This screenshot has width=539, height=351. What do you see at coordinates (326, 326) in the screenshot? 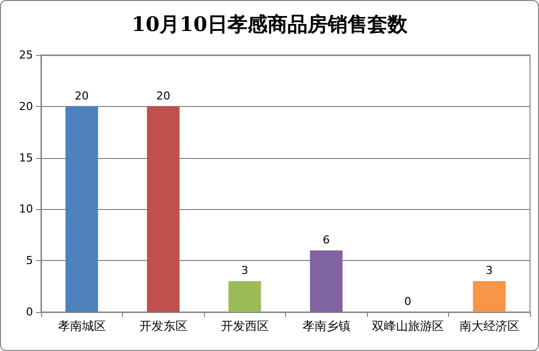
I see `x-tick-label: 孝南乡镇` at bounding box center [326, 326].